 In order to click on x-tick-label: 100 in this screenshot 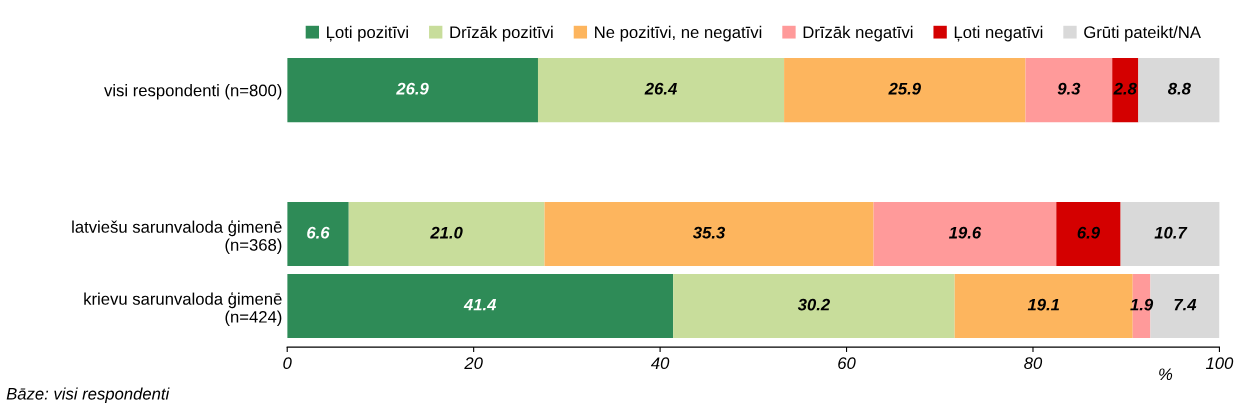, I will do `click(1219, 363)`.